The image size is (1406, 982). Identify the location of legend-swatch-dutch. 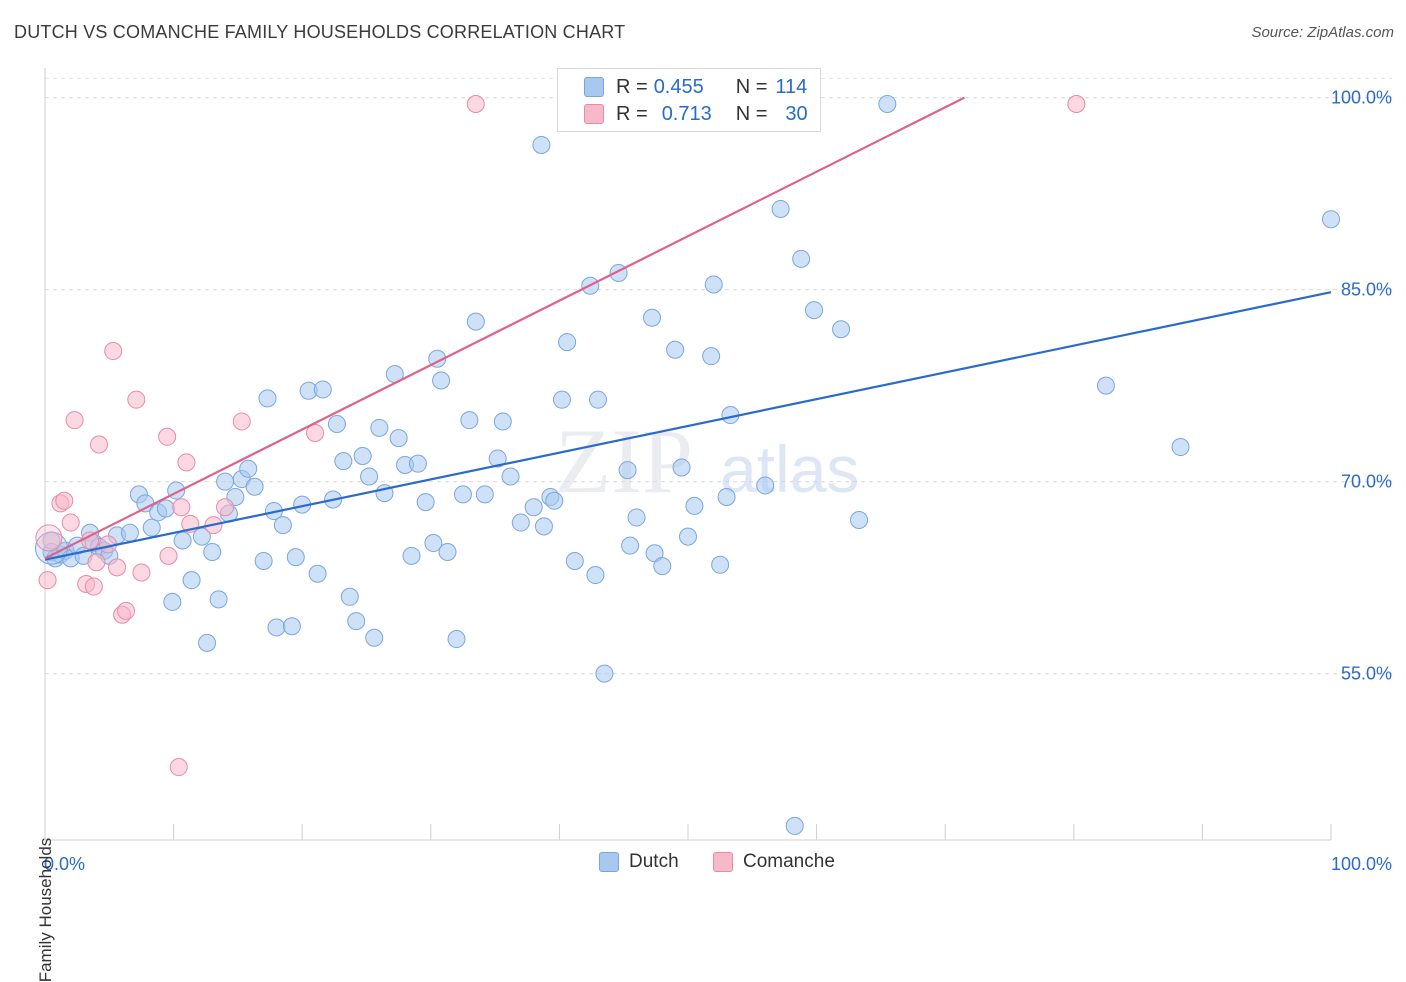
(594, 87).